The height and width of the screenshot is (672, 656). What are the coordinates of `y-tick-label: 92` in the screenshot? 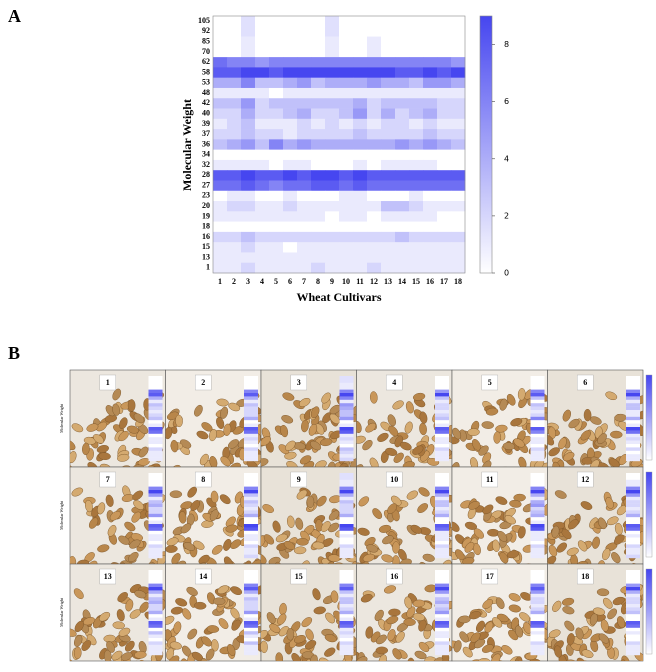 It's located at (206, 30).